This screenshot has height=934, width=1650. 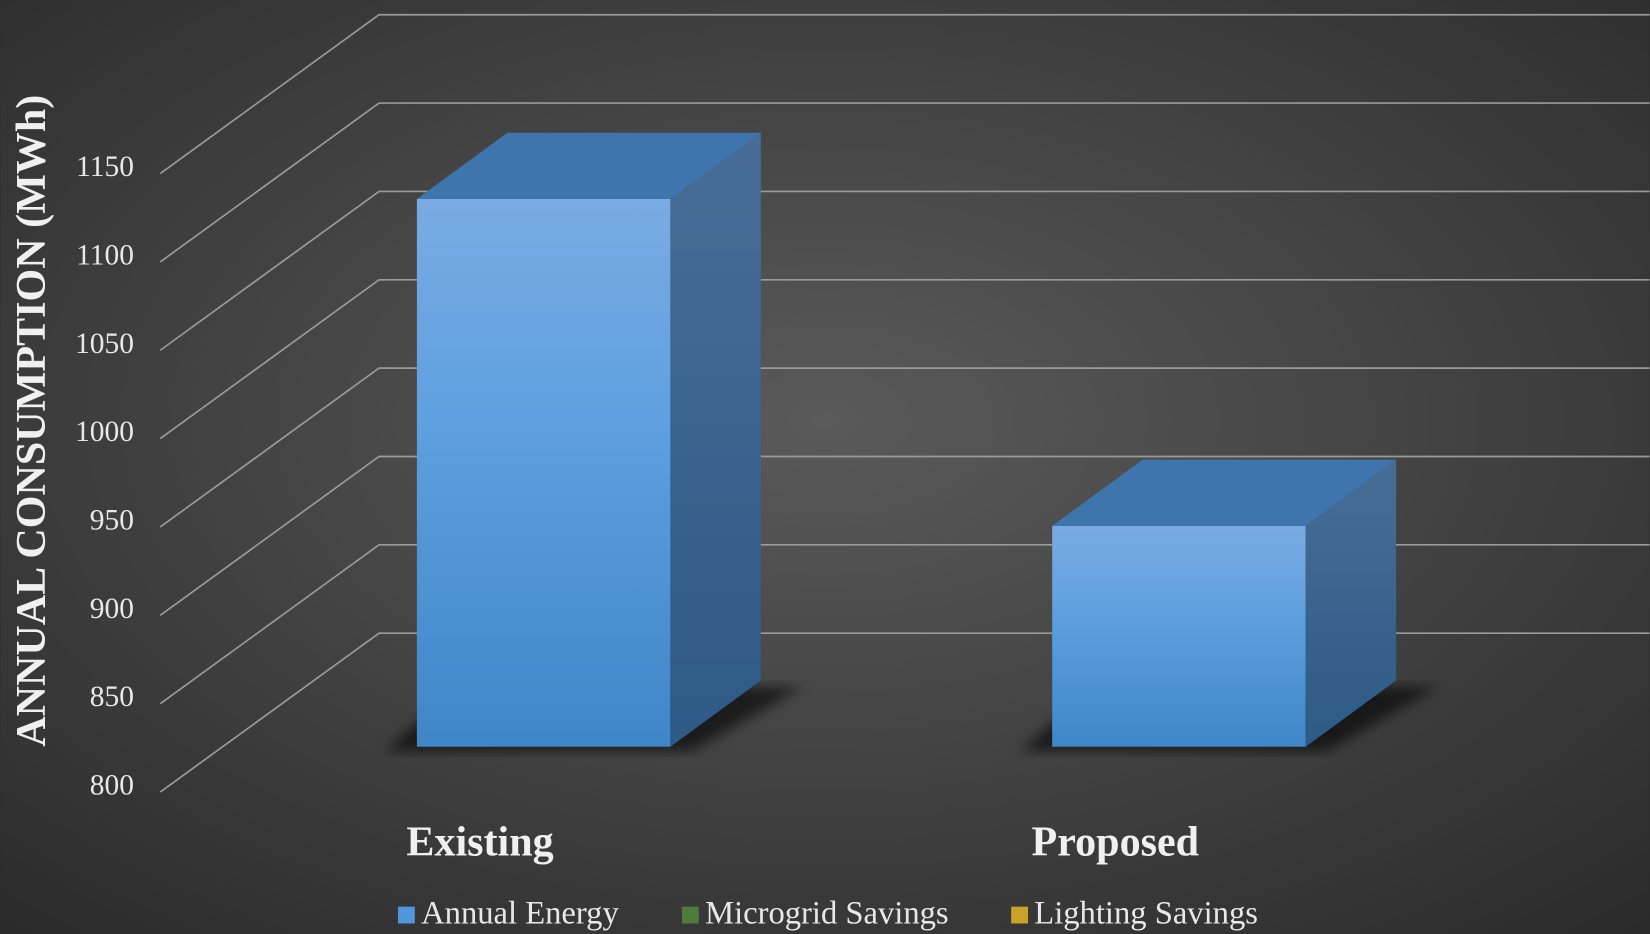 I want to click on y-tick-label: 1000, so click(x=104, y=432).